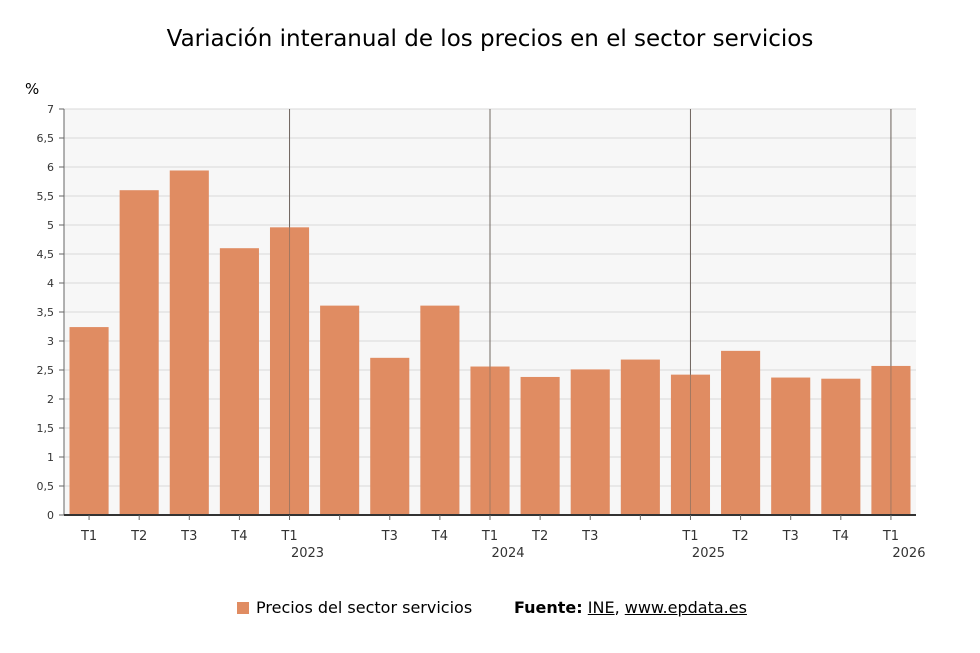  What do you see at coordinates (507, 553) in the screenshot?
I see `x-year-label: 2024` at bounding box center [507, 553].